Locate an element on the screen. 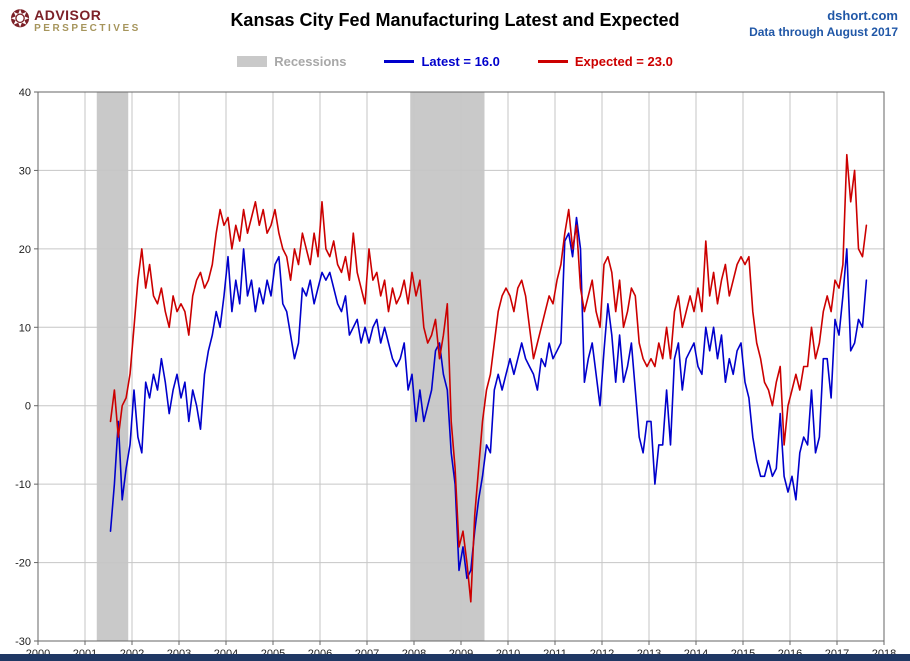 This screenshot has height=661, width=910. dshort-link: dshort.com is located at coordinates (862, 15).